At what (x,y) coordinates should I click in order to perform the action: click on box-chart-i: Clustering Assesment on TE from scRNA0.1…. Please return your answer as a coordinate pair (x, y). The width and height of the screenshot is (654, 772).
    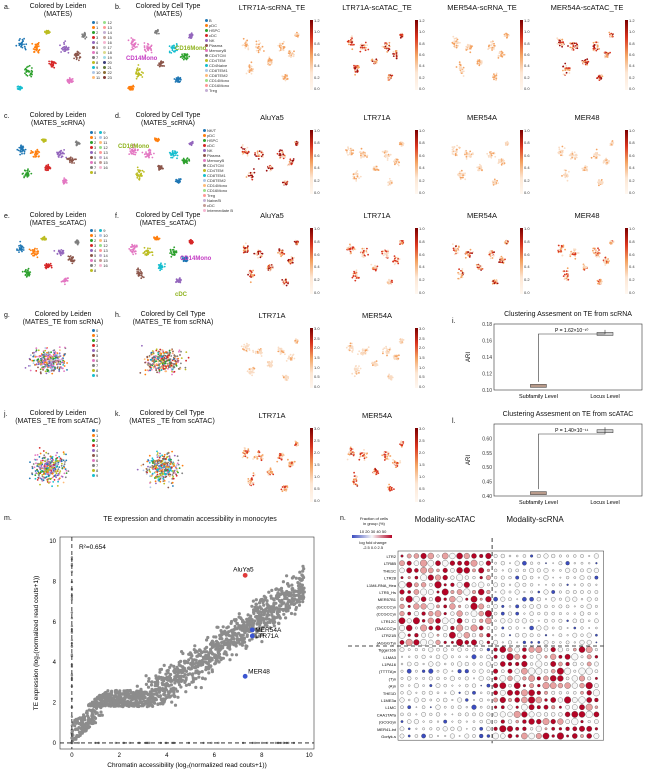
    Looking at the image, I should click on (554, 355).